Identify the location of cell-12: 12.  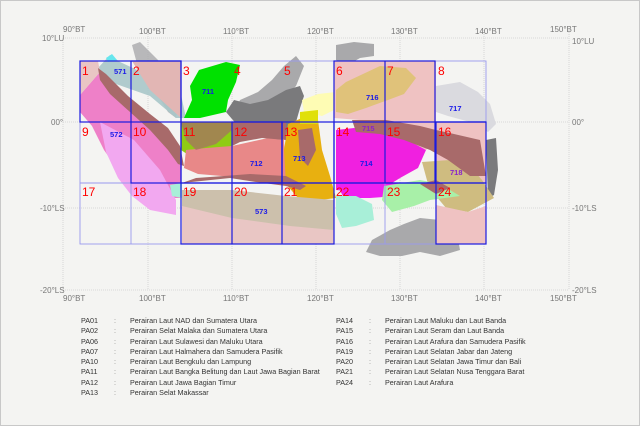
(241, 132).